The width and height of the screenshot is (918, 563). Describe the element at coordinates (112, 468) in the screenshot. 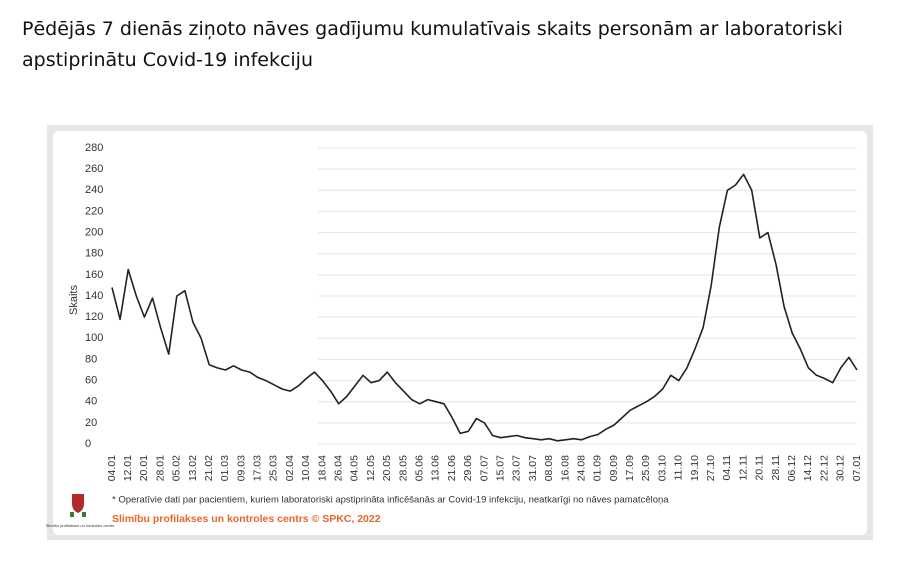

I see `x-tick-label: 04.01` at that location.